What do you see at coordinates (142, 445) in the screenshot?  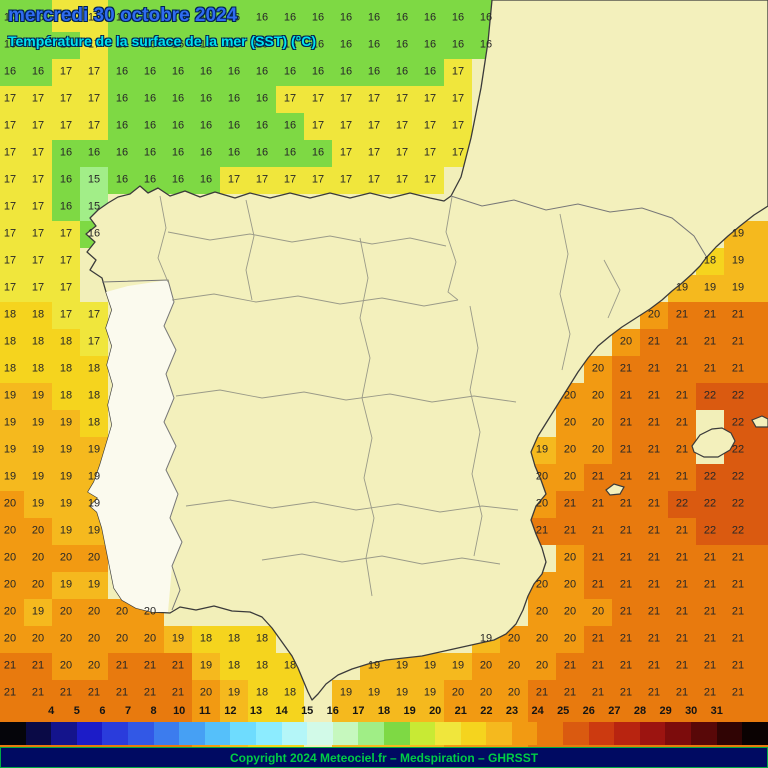 I see `border-portugal-spain` at bounding box center [142, 445].